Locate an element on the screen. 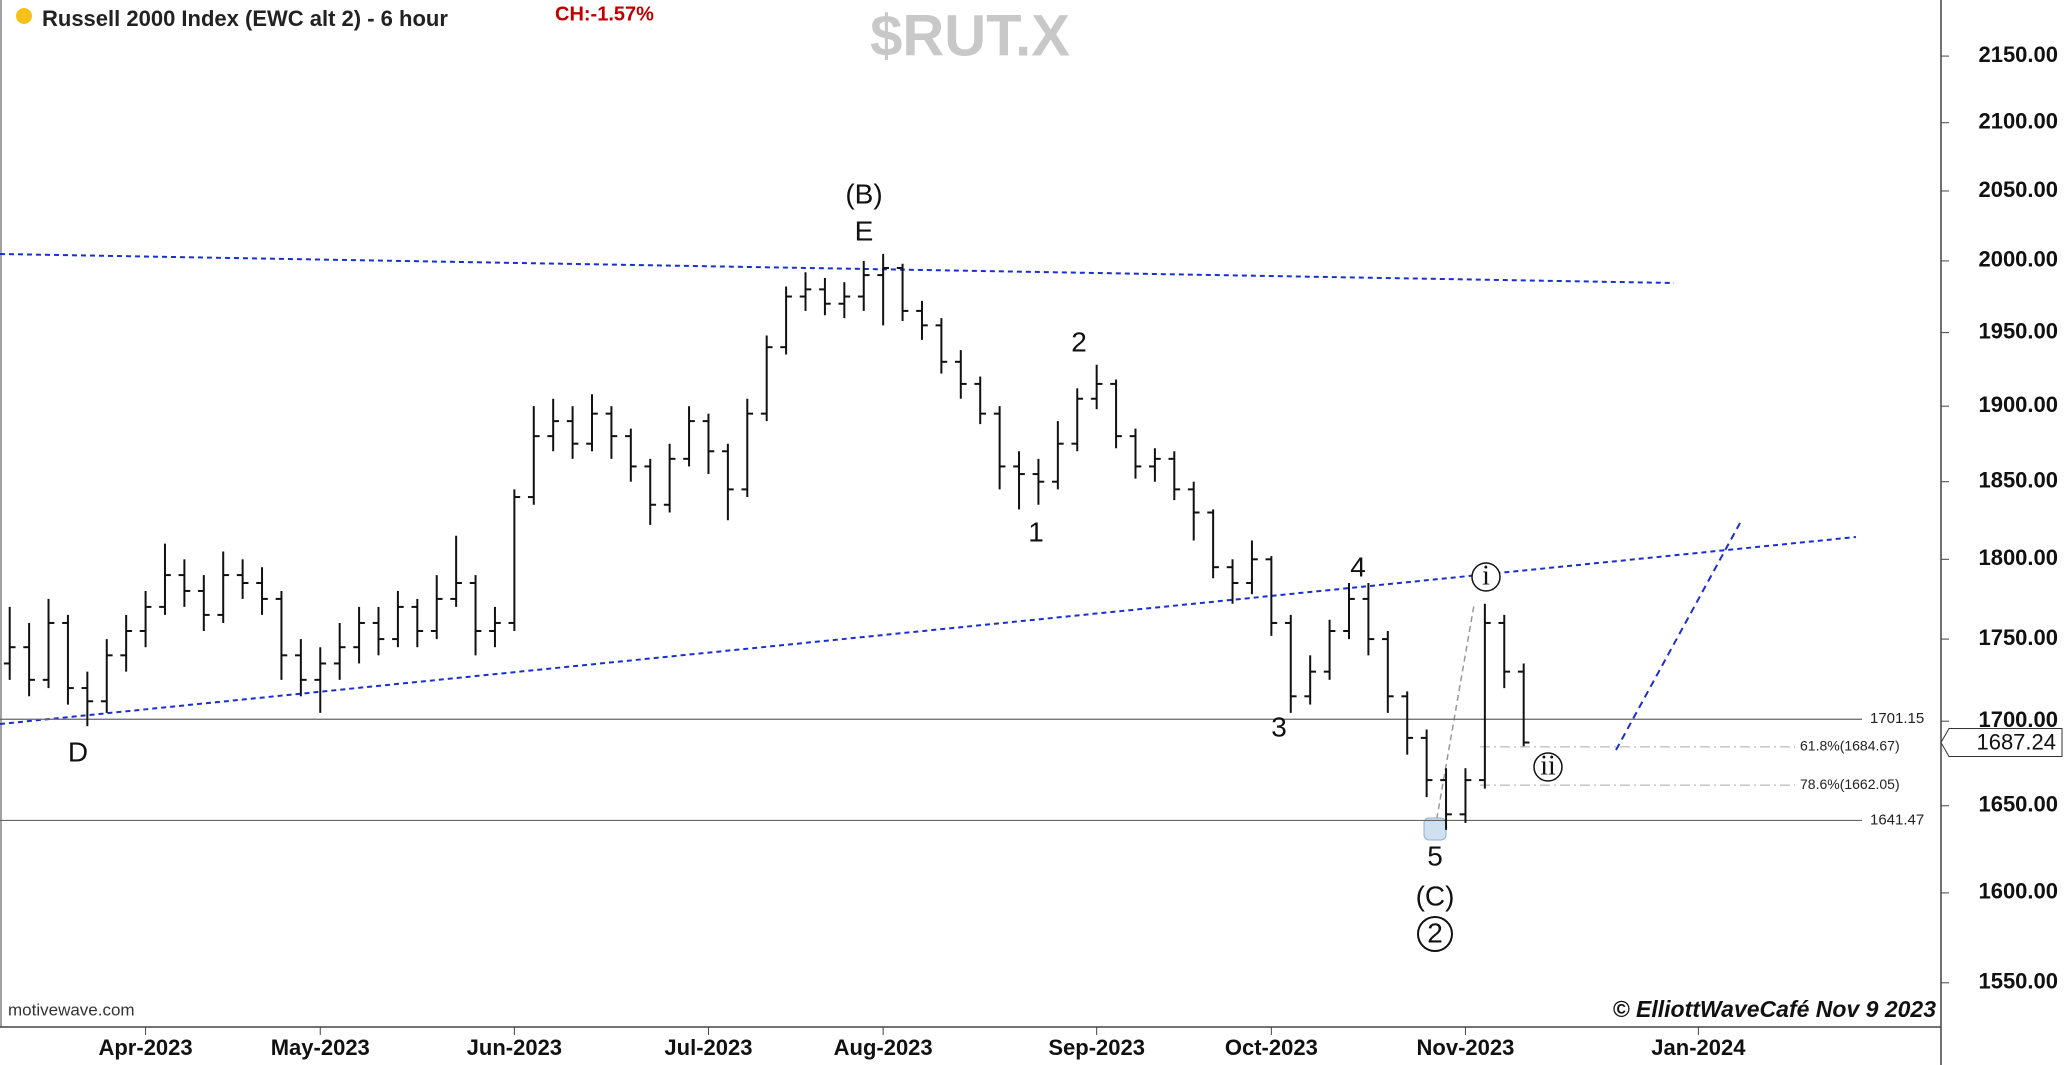 This screenshot has width=2064, height=1065. symbol-watermark: $RUT.X is located at coordinates (970, 35).